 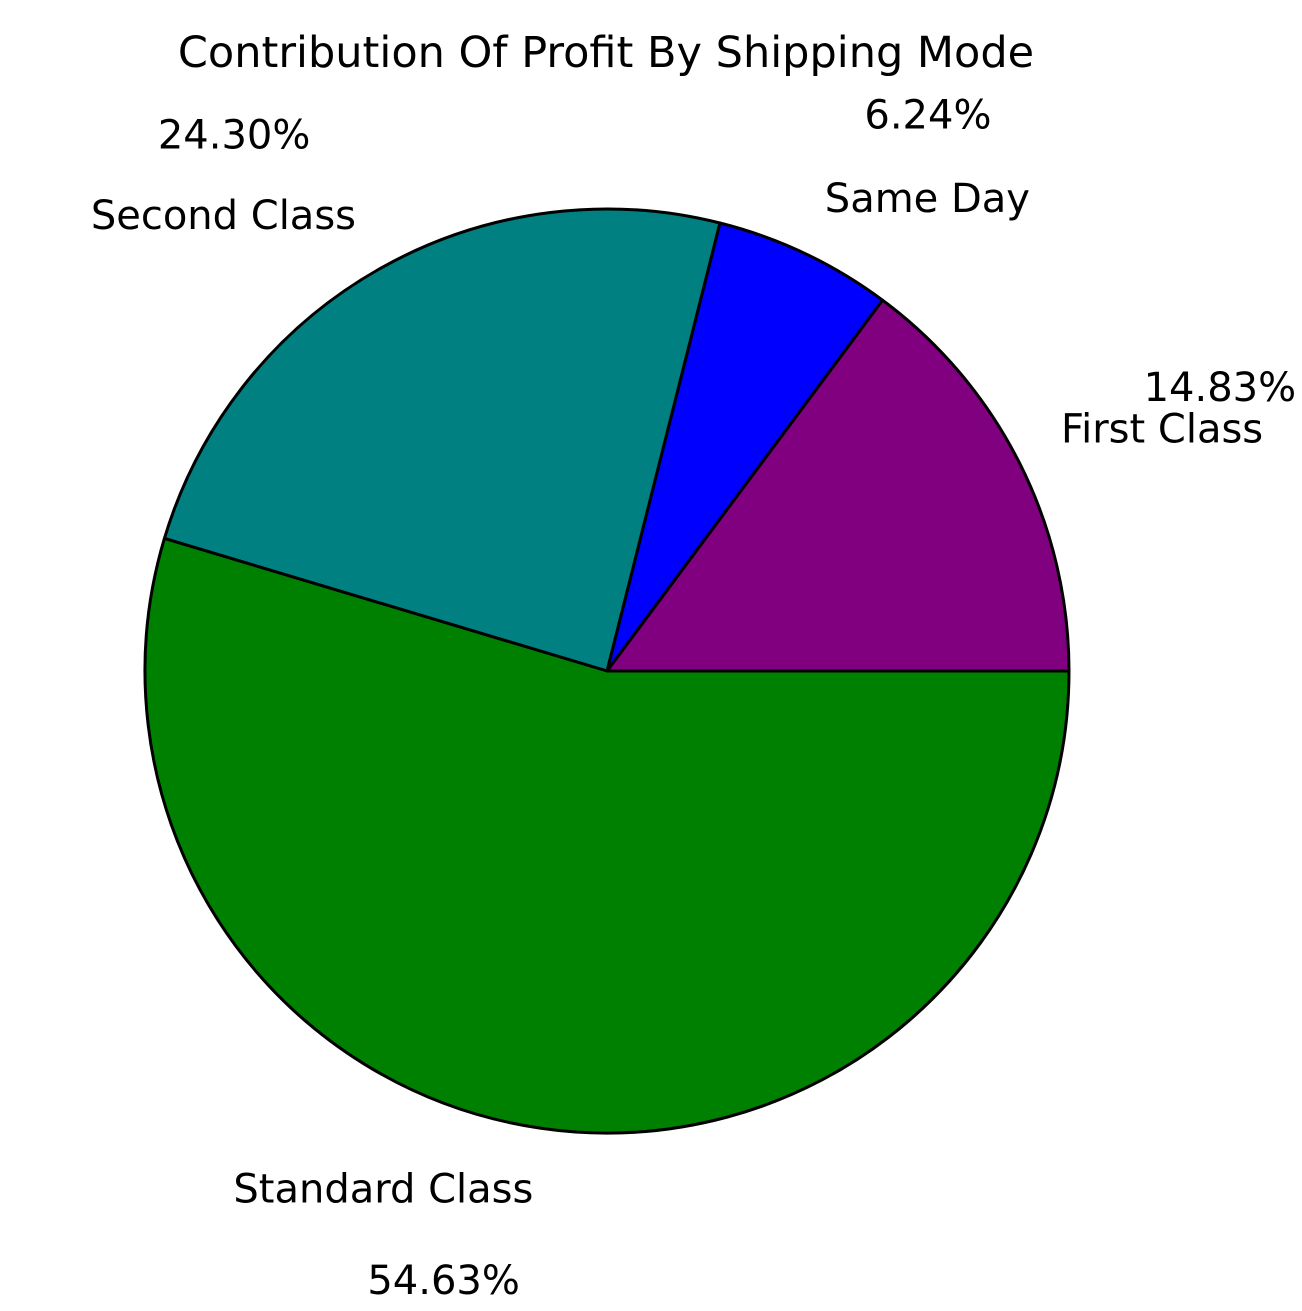 I want to click on pct-same-day: 6.24%, so click(x=927, y=115).